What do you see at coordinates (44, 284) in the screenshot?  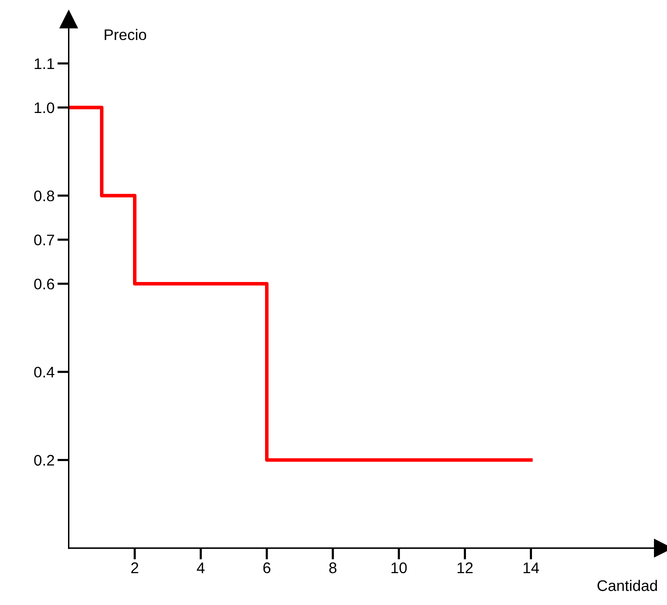 I see `y-tick-label: 0.6` at bounding box center [44, 284].